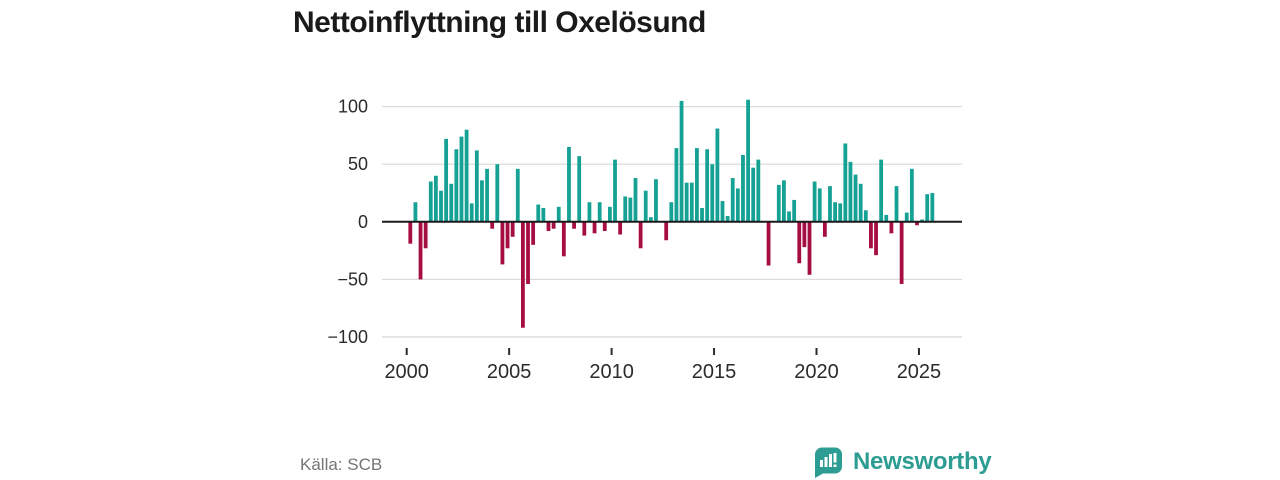  I want to click on x-axis-label: 2010, so click(611, 372).